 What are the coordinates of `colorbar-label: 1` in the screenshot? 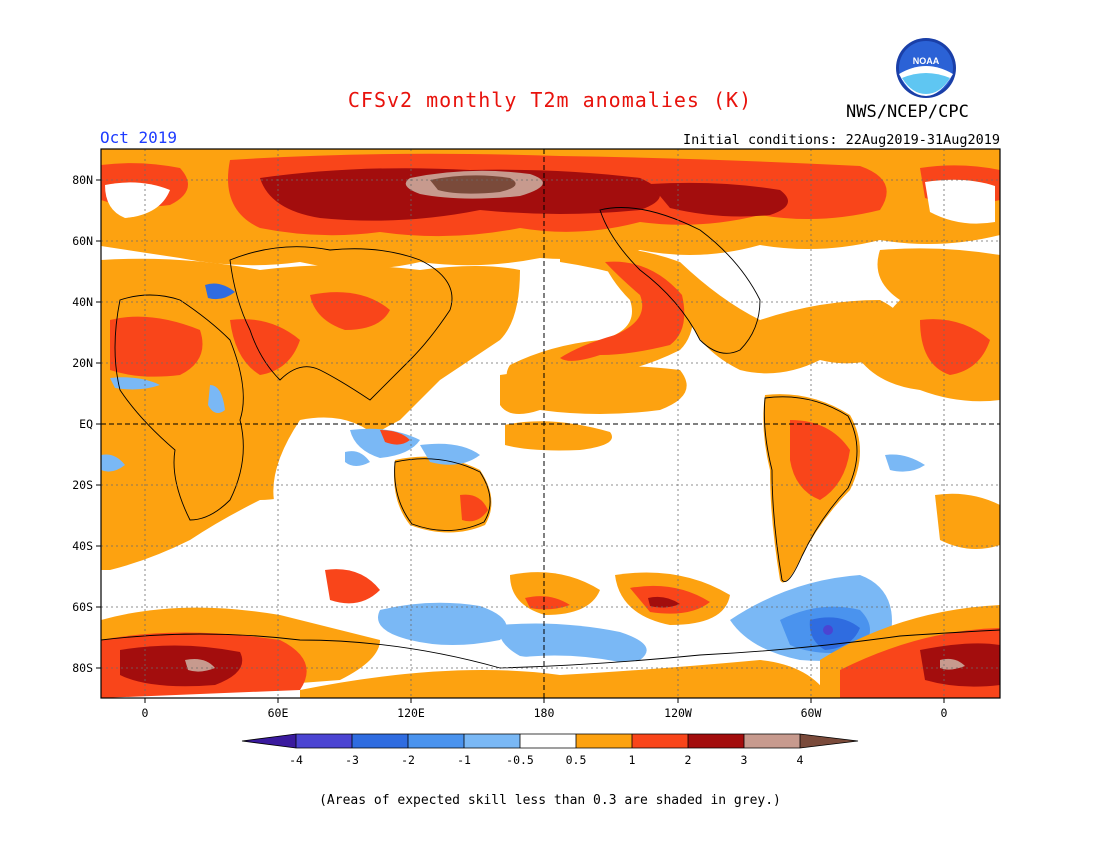 It's located at (632, 760).